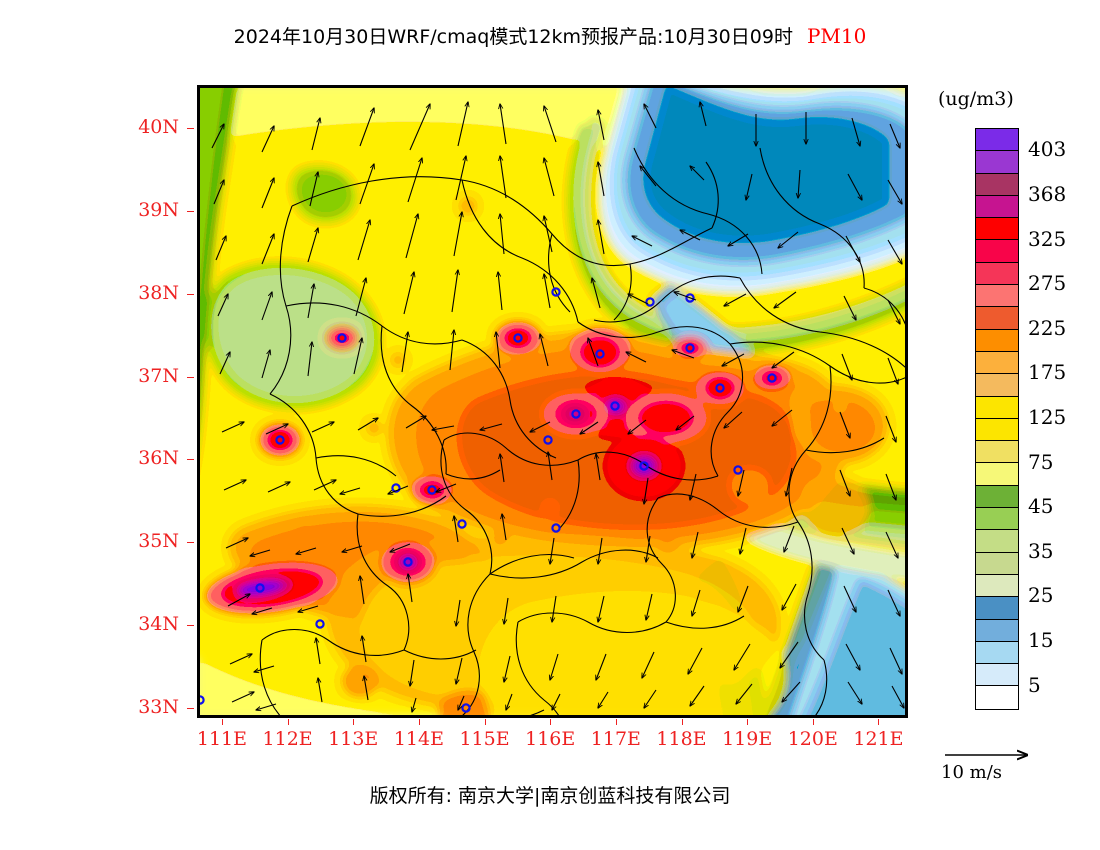  Describe the element at coordinates (158, 624) in the screenshot. I see `lat-tick-label: 34N` at that location.